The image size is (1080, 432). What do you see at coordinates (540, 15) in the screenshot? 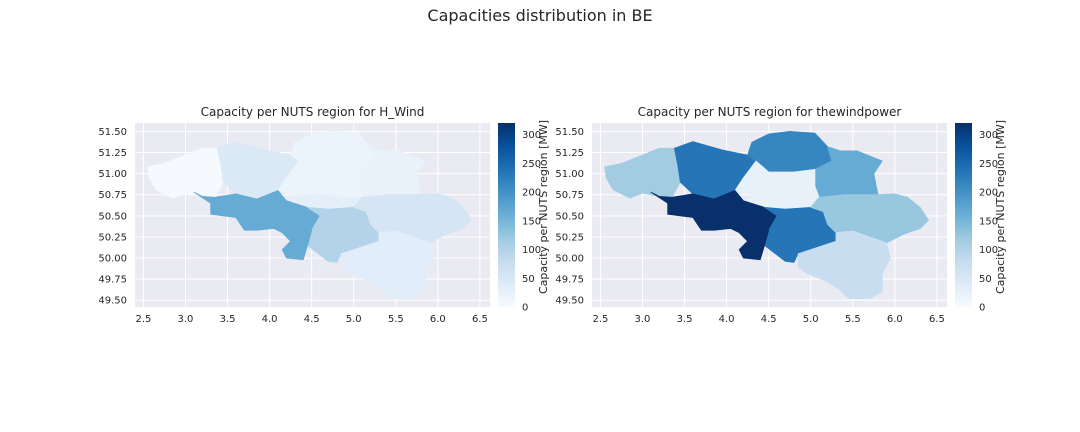
I see `figure-title: Capacities distribution in BE` at bounding box center [540, 15].